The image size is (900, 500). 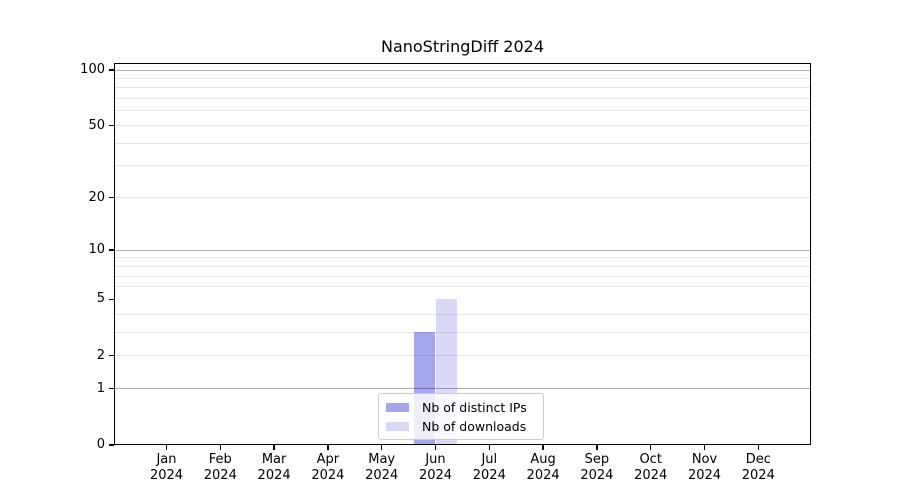 What do you see at coordinates (100, 299) in the screenshot?
I see `y-tick-label-5: 5` at bounding box center [100, 299].